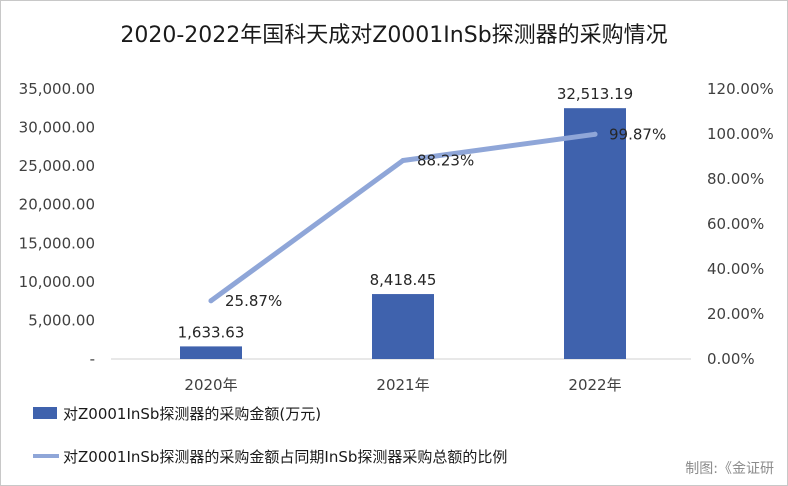 The height and width of the screenshot is (486, 788). What do you see at coordinates (210, 385) in the screenshot?
I see `x-tick-label: 2020年` at bounding box center [210, 385].